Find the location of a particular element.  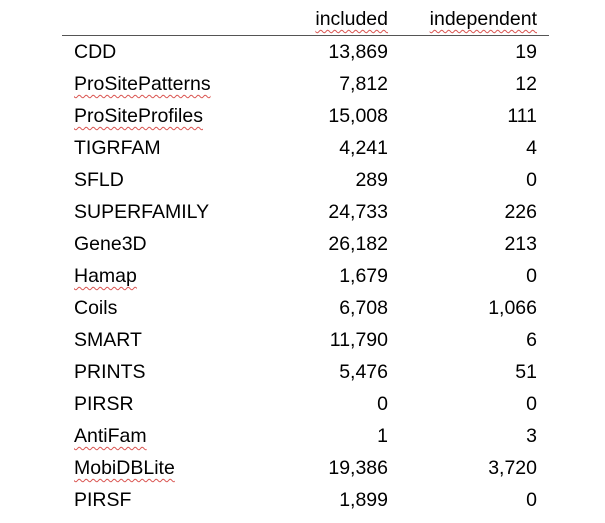

cell-included: 1,679 is located at coordinates (363, 276).